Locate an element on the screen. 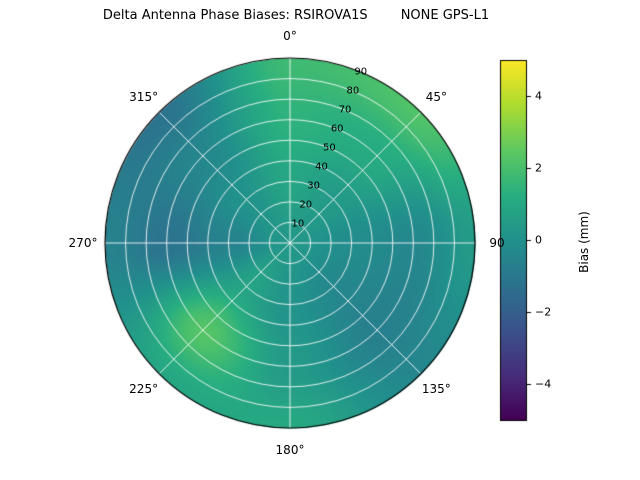 Image resolution: width=640 pixels, height=480 pixels. colorbar-label: Bias (mm) is located at coordinates (584, 242).